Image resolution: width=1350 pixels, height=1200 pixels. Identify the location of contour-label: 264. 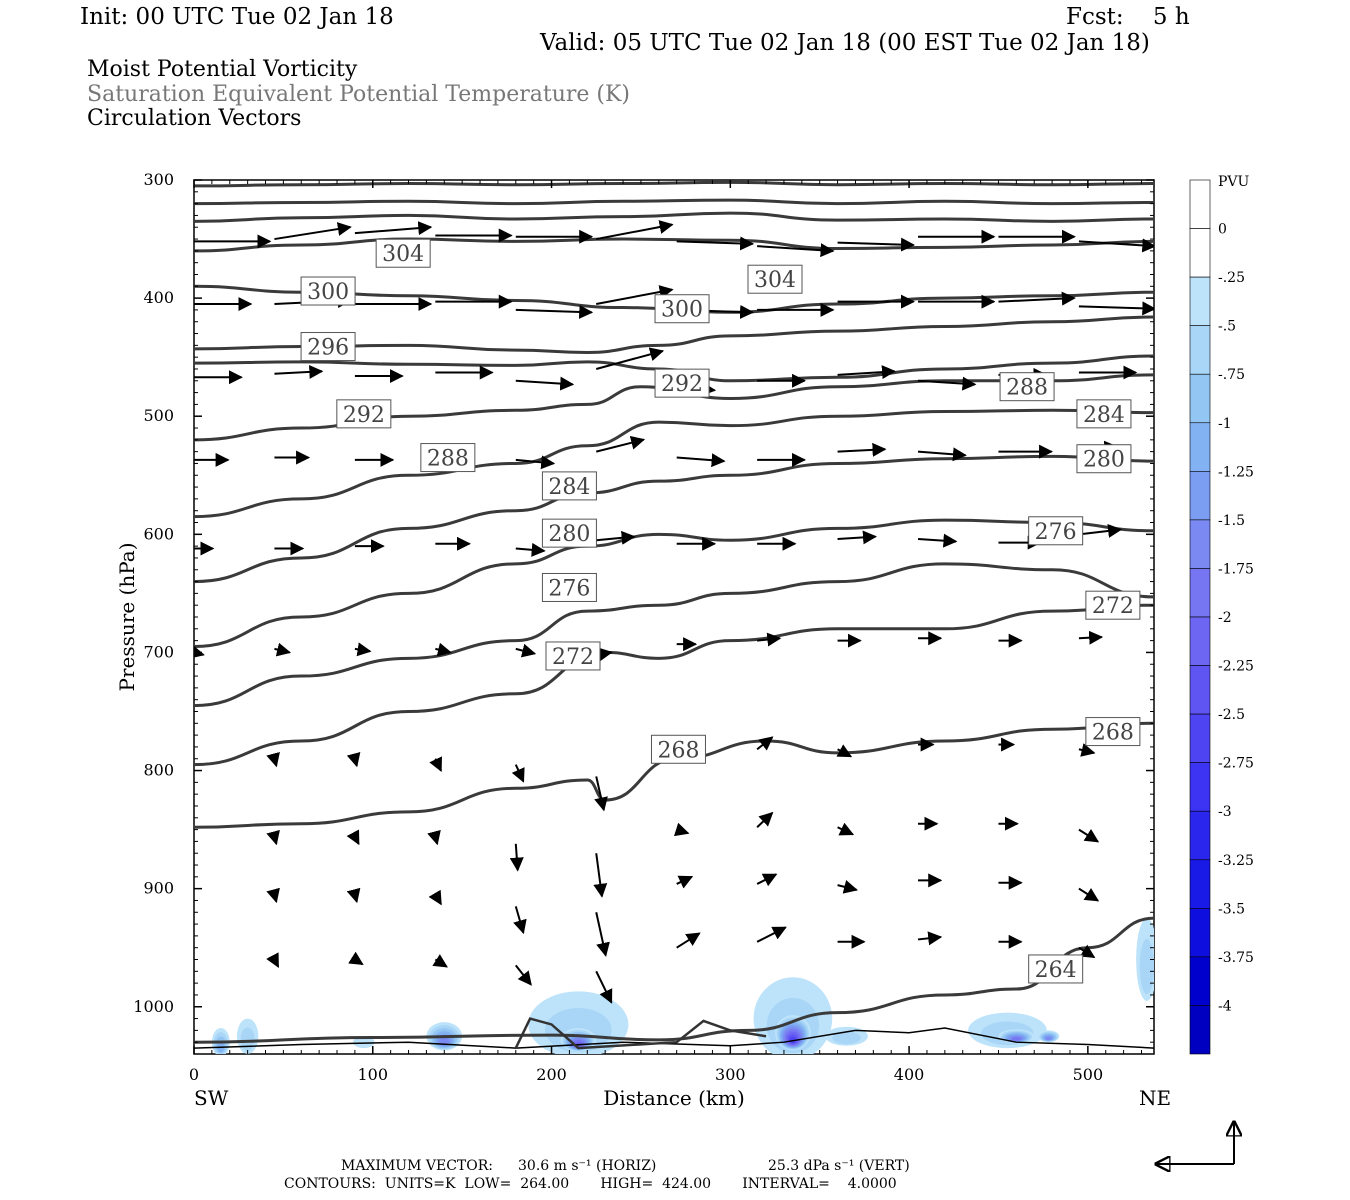
(1056, 970).